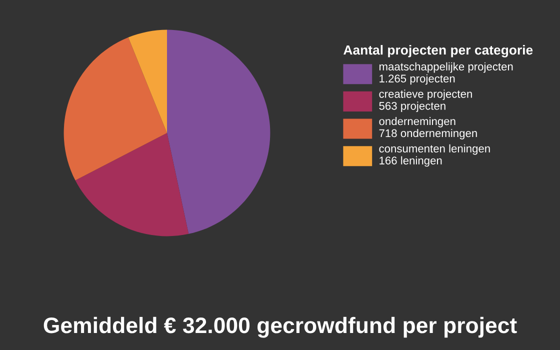  Describe the element at coordinates (428, 134) in the screenshot. I see `data-label: 718 ondernemingen` at that location.